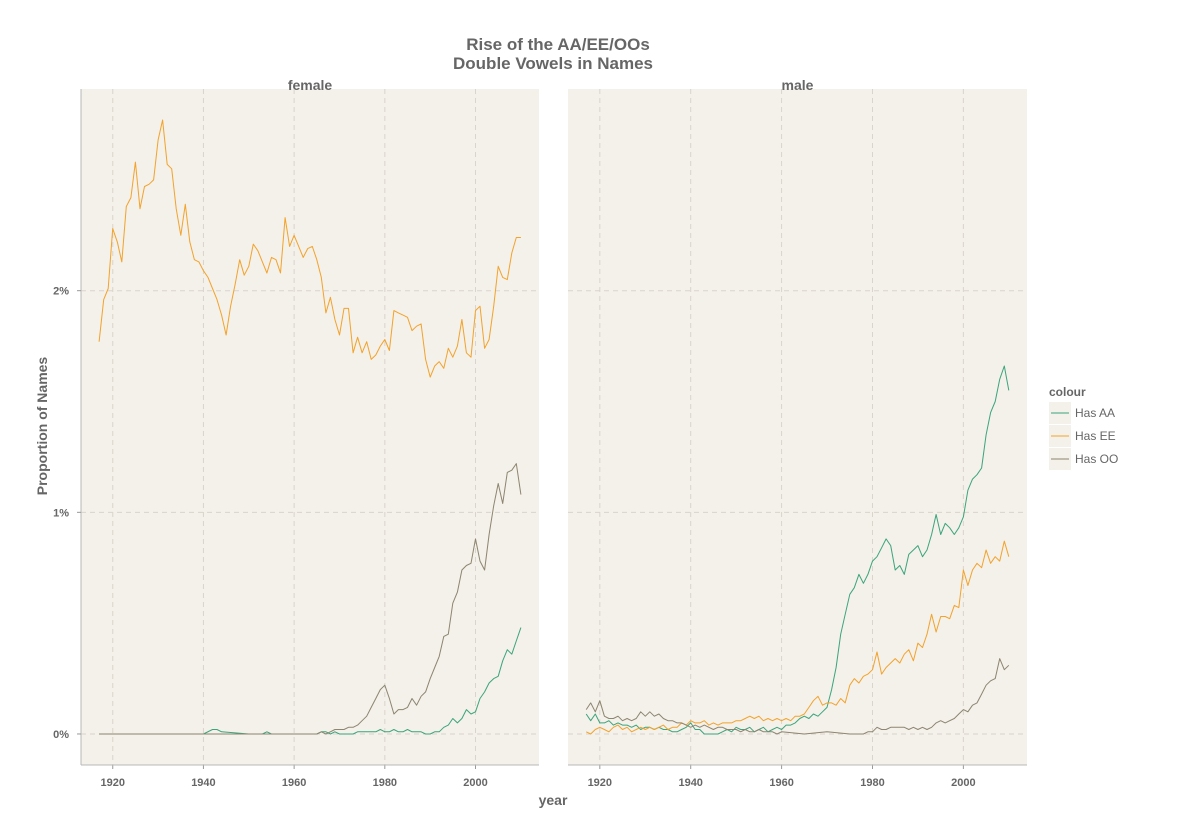  What do you see at coordinates (42, 426) in the screenshot?
I see `y-axis-title: Proportion of Names` at bounding box center [42, 426].